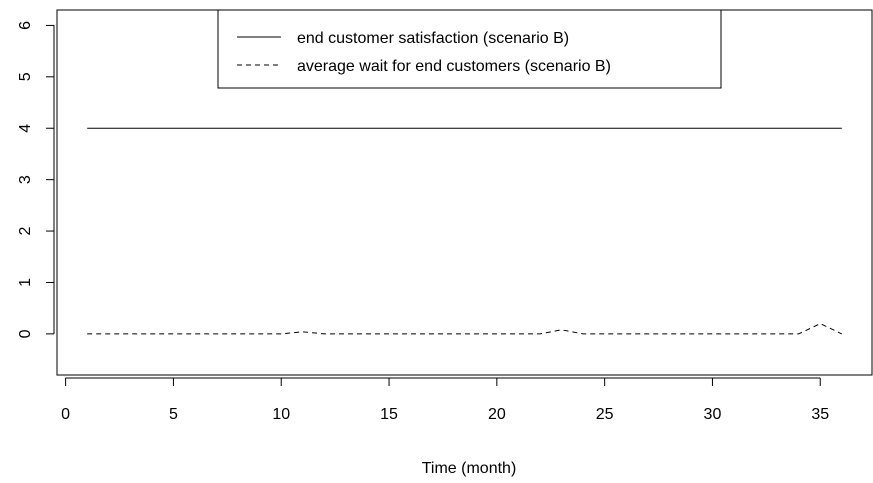 The height and width of the screenshot is (483, 873). Describe the element at coordinates (469, 468) in the screenshot. I see `x-axis-title: Time (month)` at that location.